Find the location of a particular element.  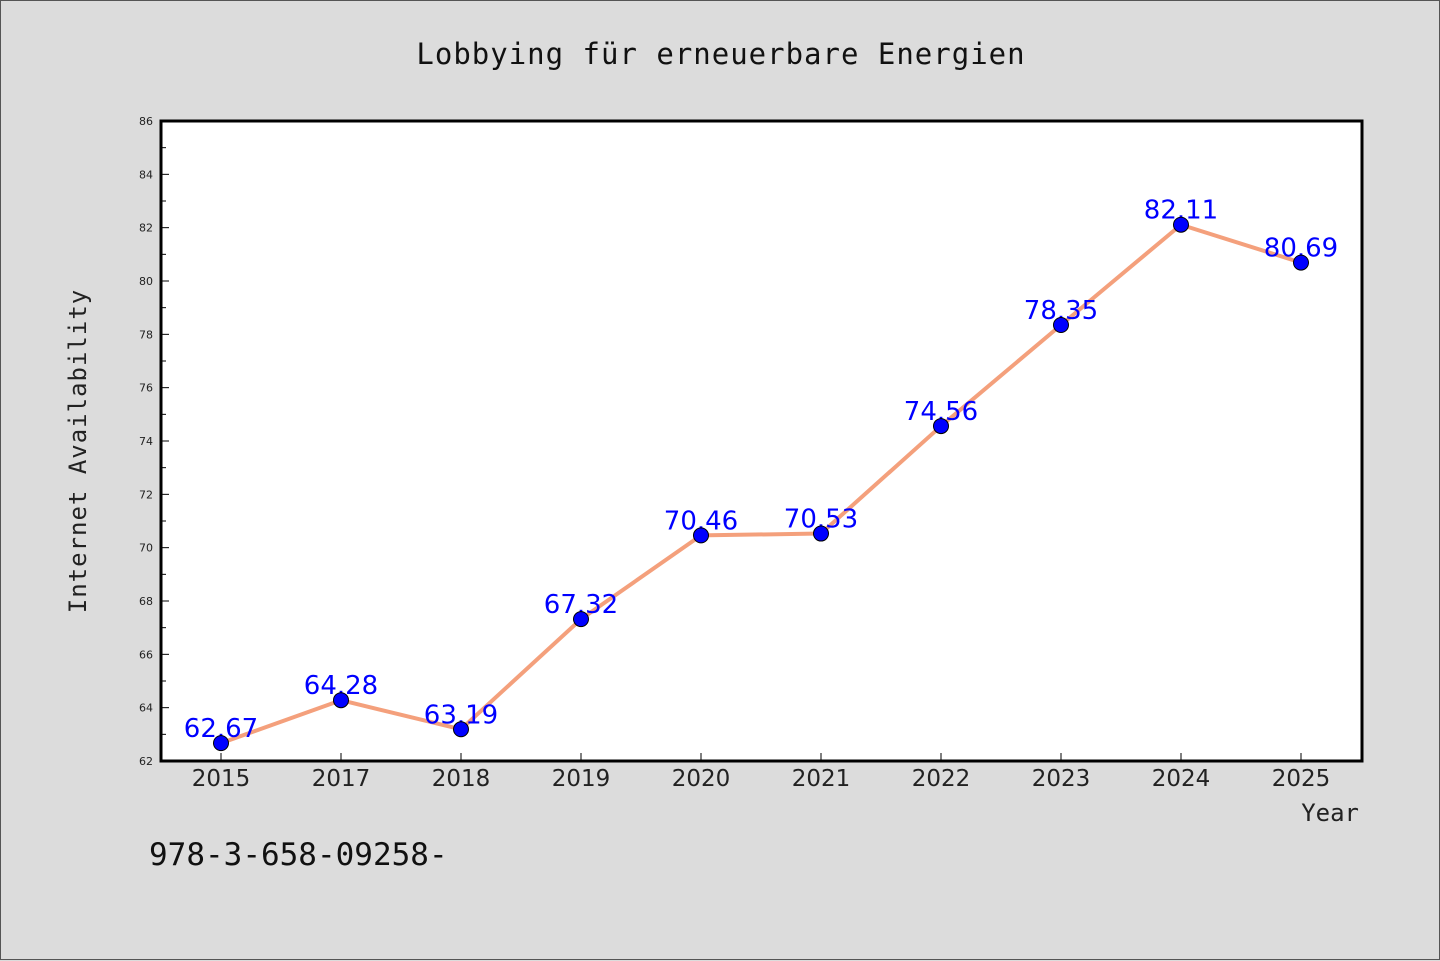

x-tick-label: 2025 is located at coordinates (1301, 779).